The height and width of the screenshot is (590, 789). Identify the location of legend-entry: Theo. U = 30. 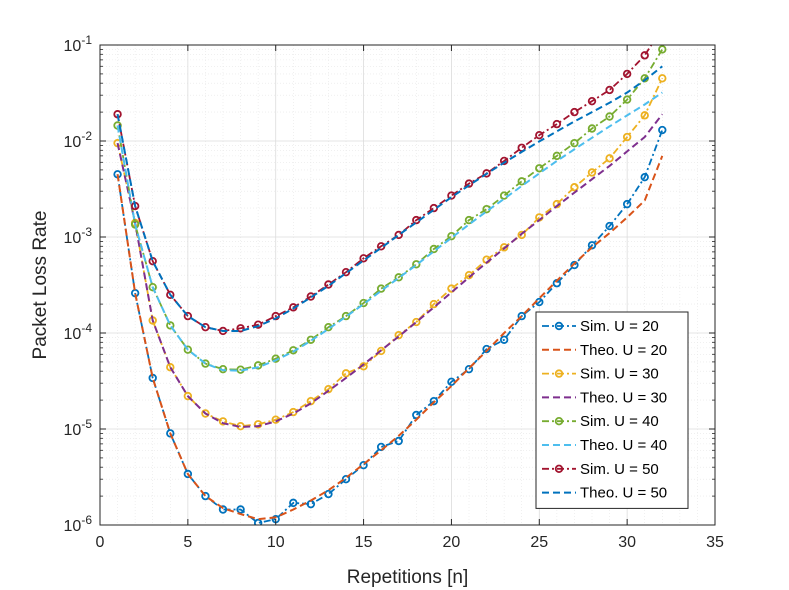
(623, 397).